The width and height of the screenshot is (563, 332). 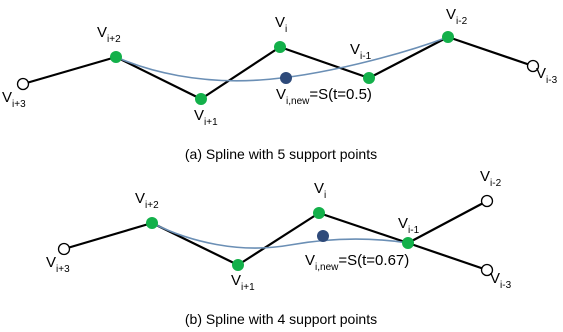 I want to click on panel-b-new-point, so click(x=323, y=236).